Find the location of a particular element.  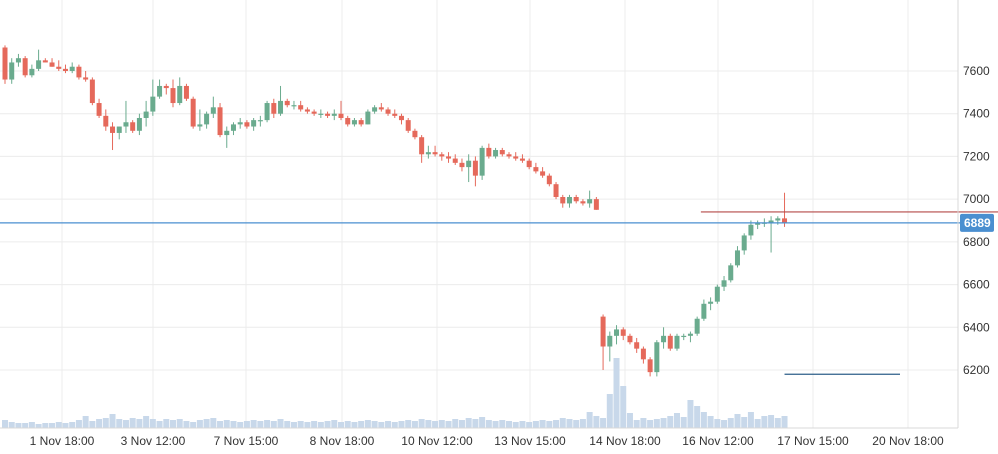

x-tick-label: 8 Nov 18:00 is located at coordinates (342, 441).